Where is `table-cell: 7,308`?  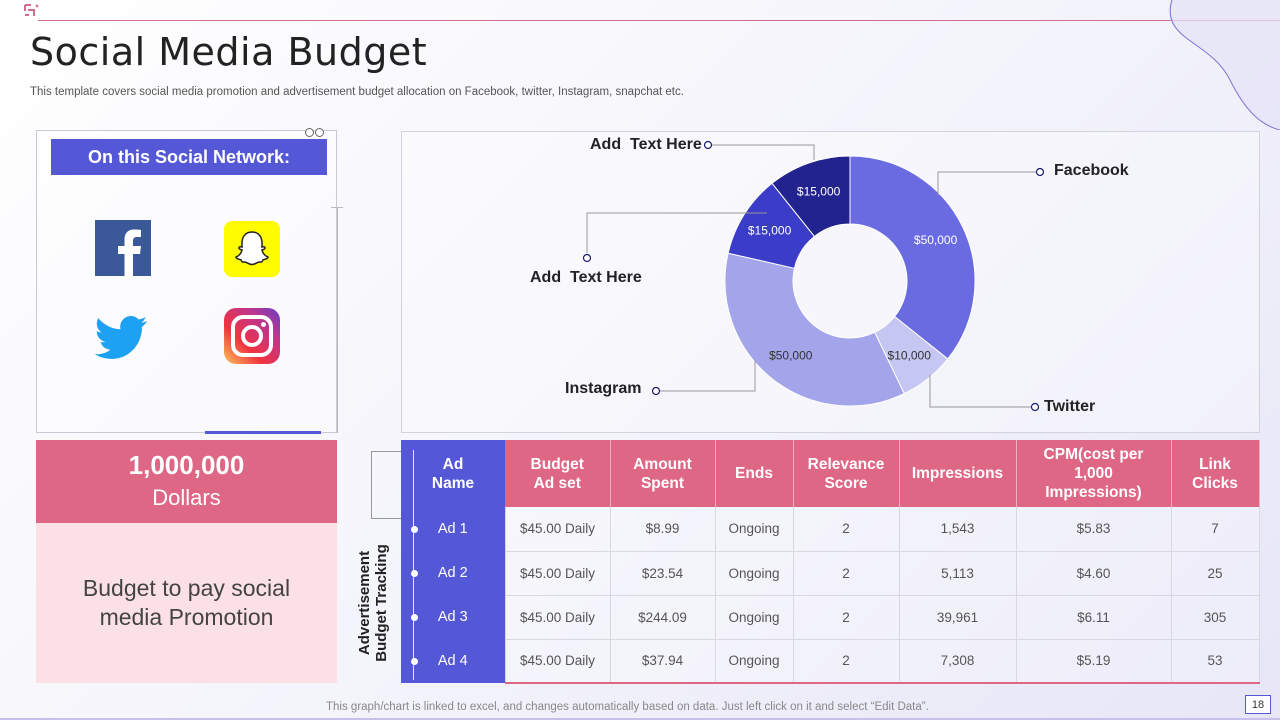
table-cell: 7,308 is located at coordinates (958, 661).